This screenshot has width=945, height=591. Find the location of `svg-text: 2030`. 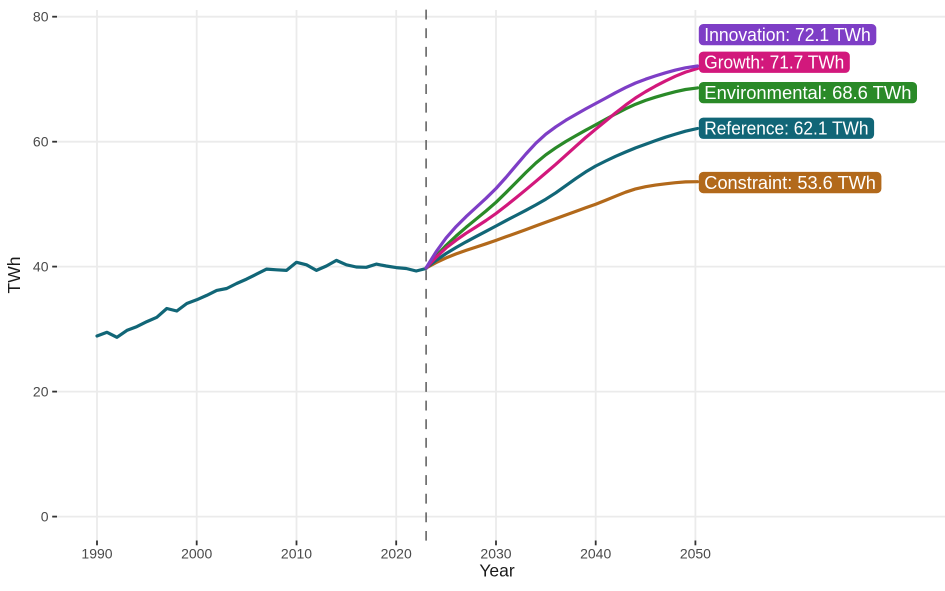

svg-text: 2030 is located at coordinates (495, 554).